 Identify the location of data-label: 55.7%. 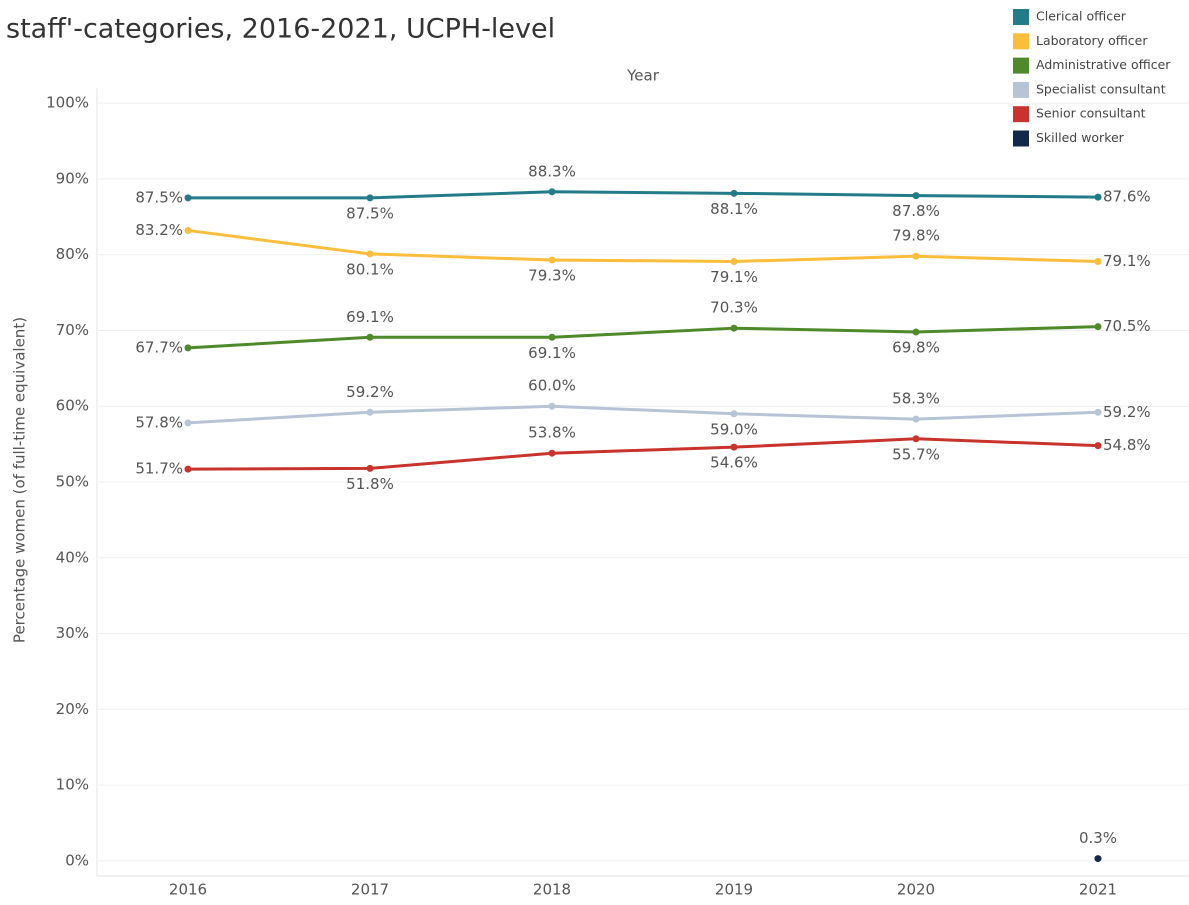
(916, 454).